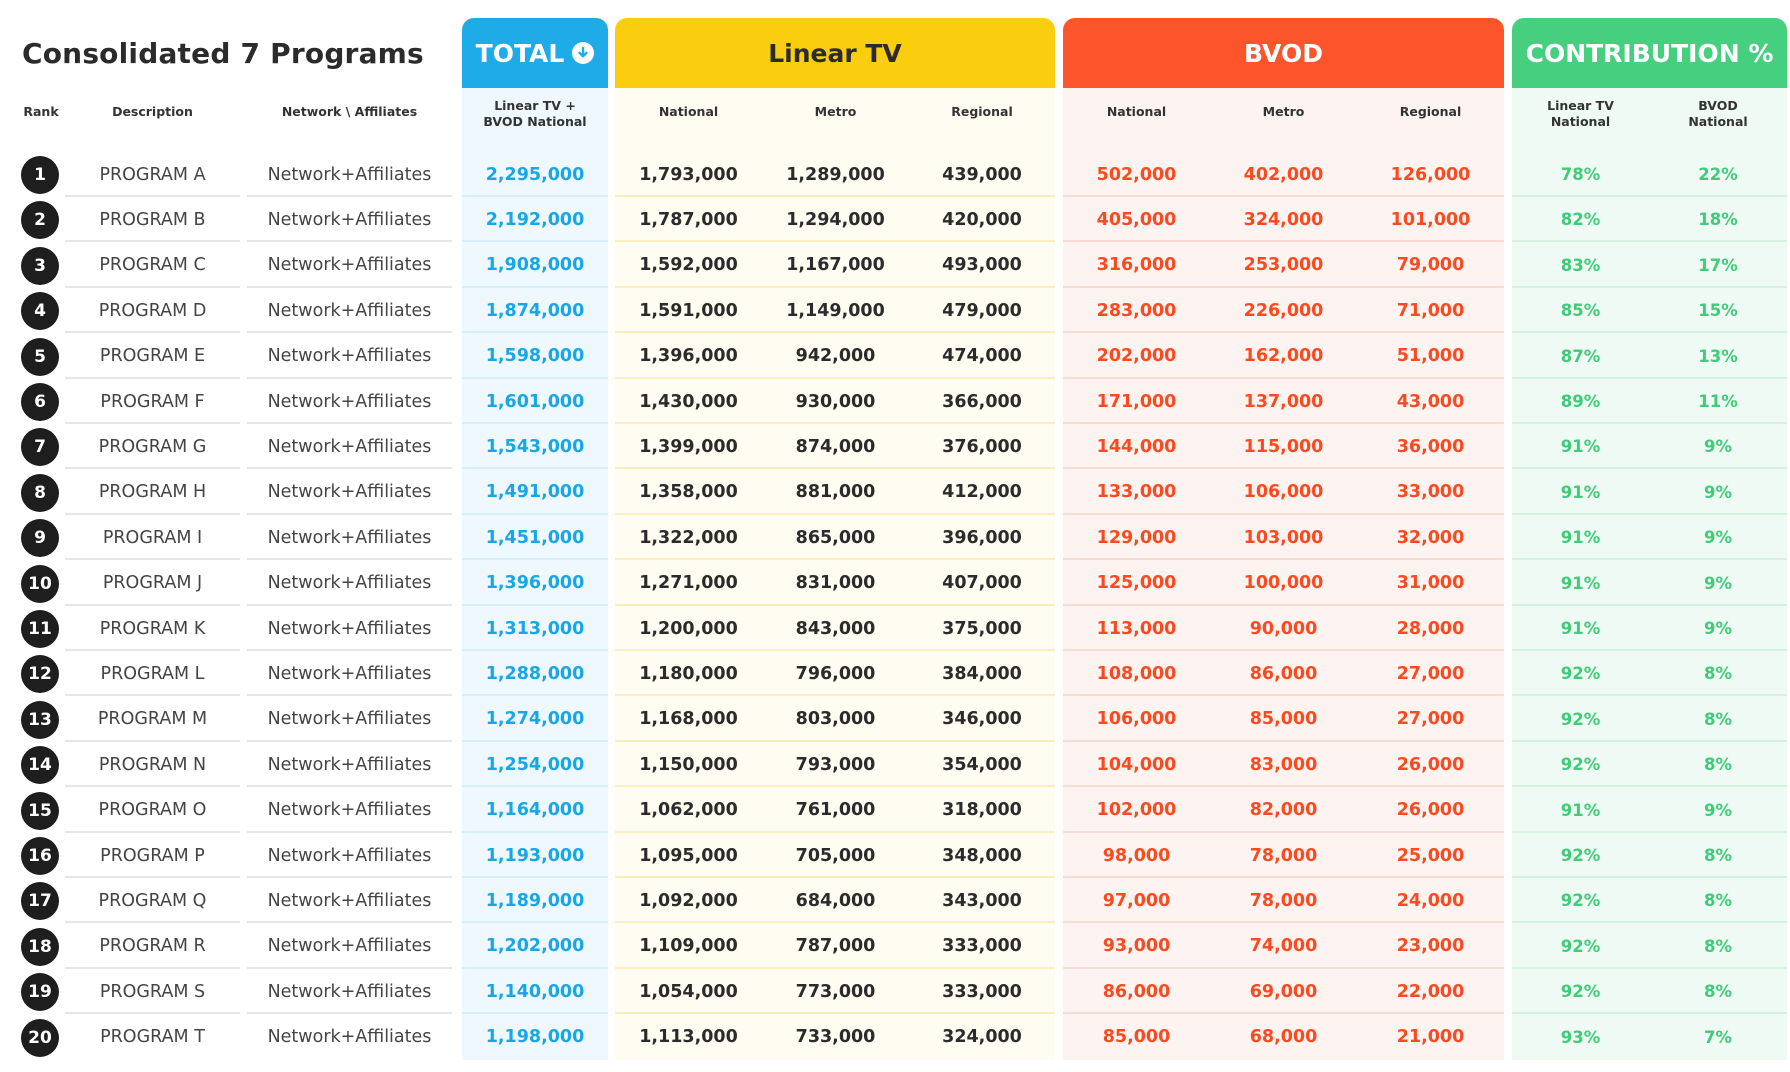  I want to click on row-bvod-metro: 83,000, so click(1283, 764).